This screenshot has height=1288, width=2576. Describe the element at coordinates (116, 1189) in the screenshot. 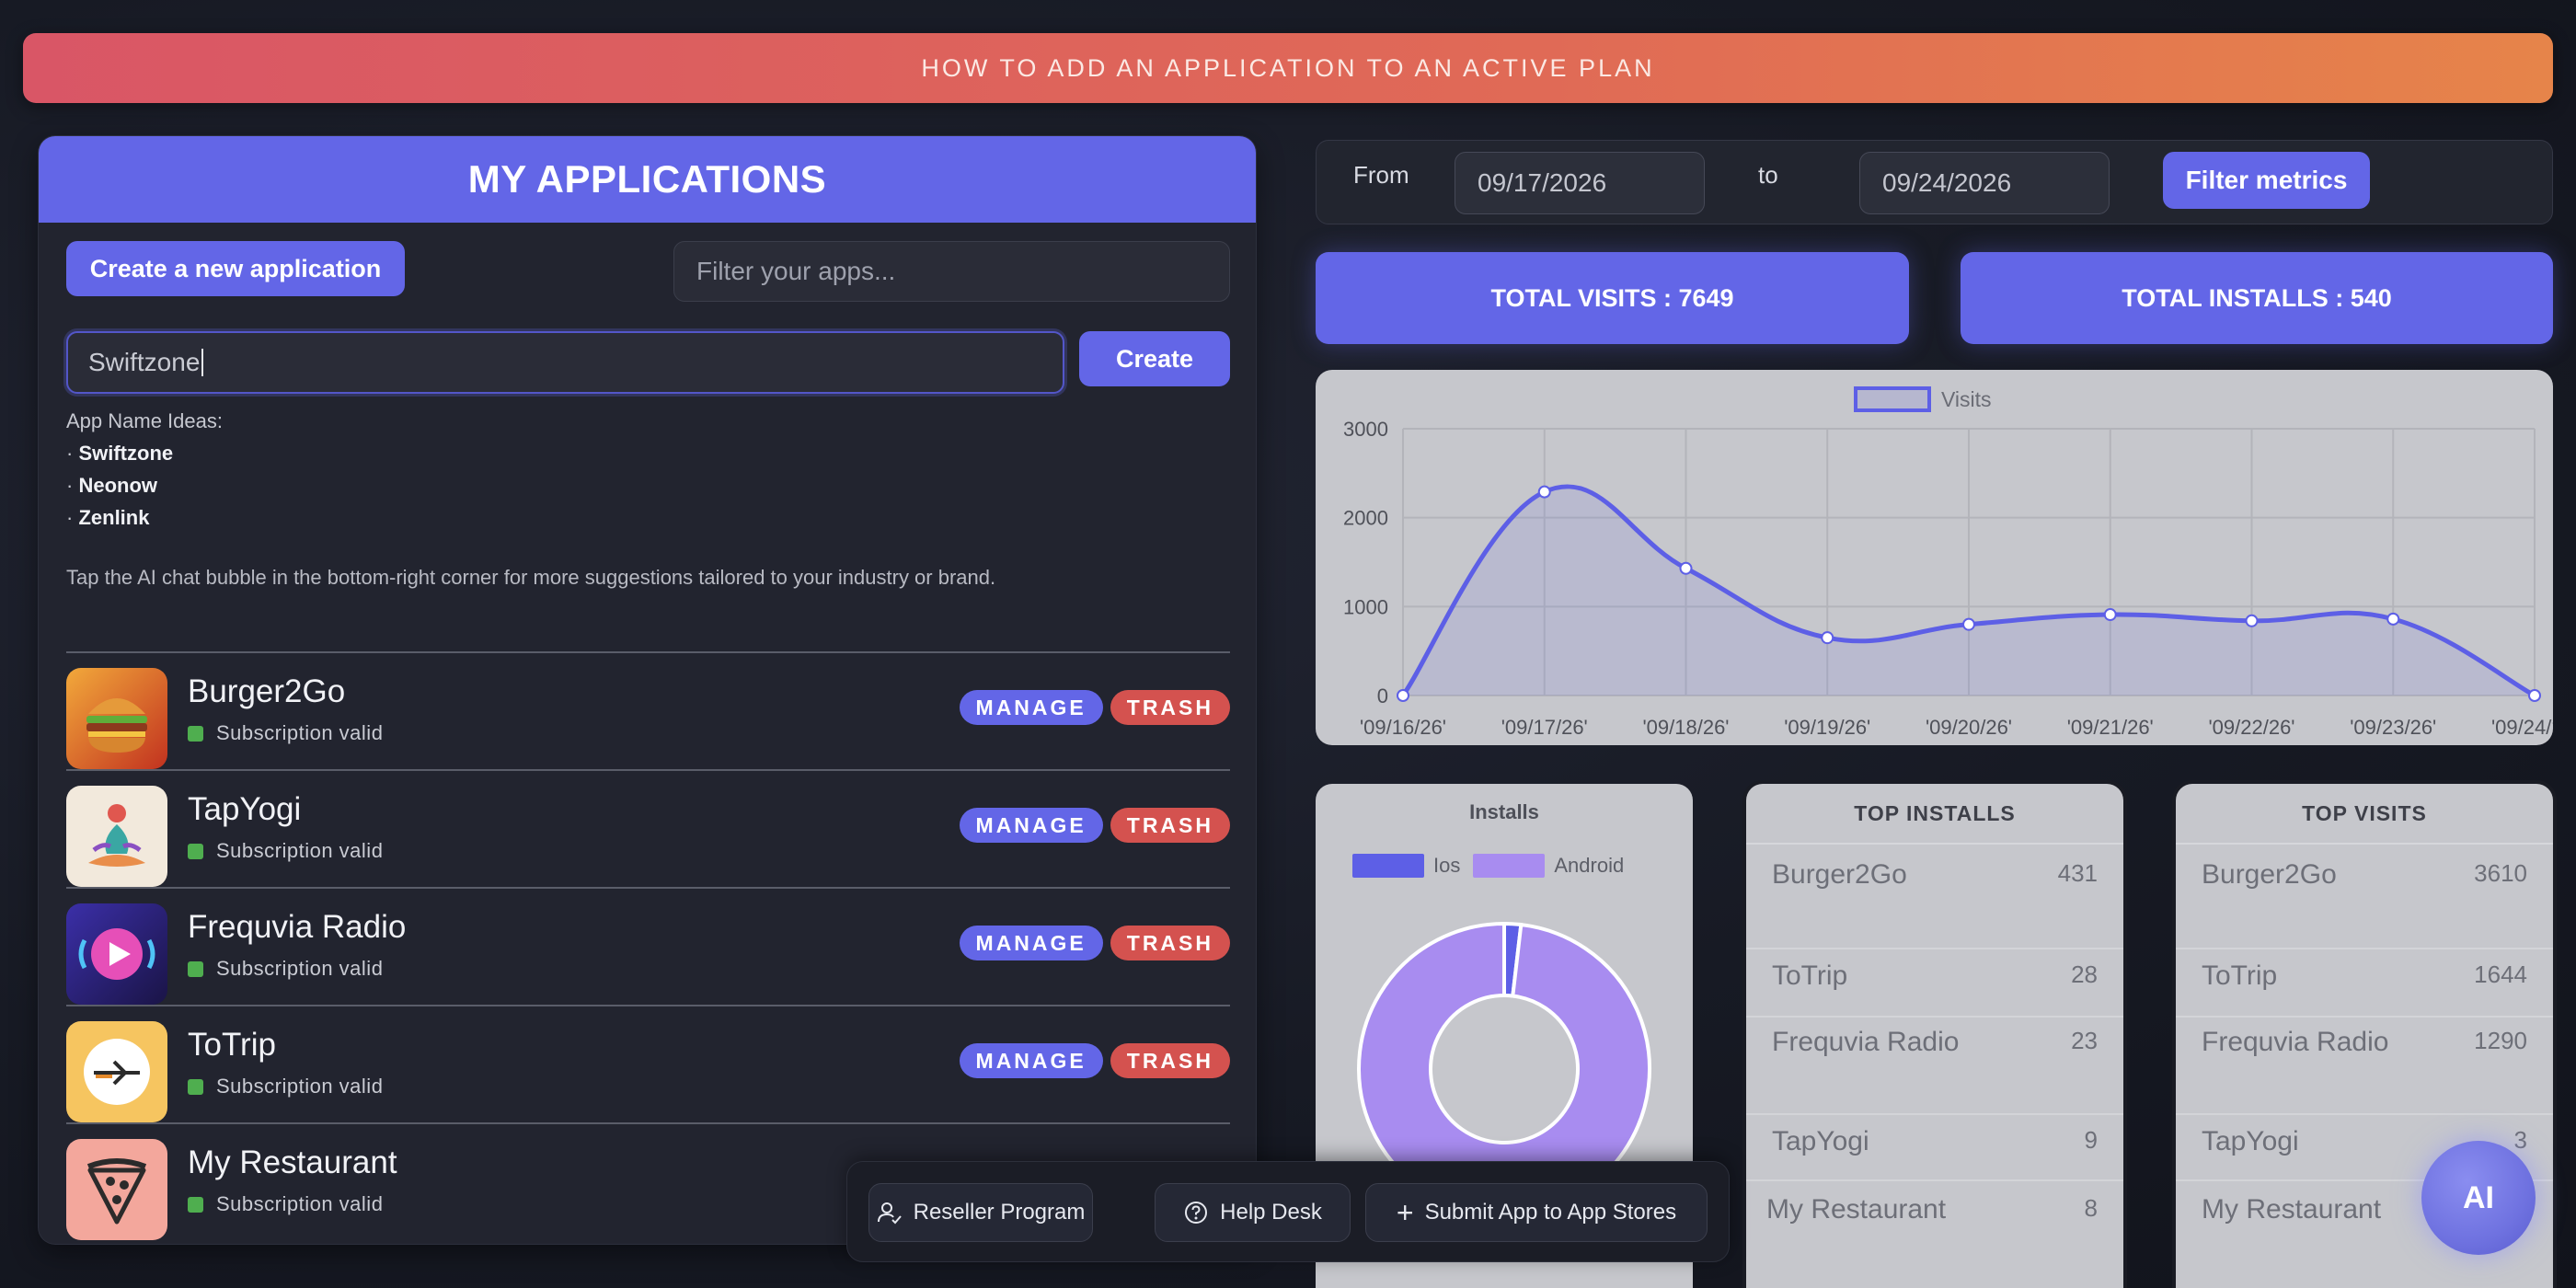

I see `pizza-icon` at that location.